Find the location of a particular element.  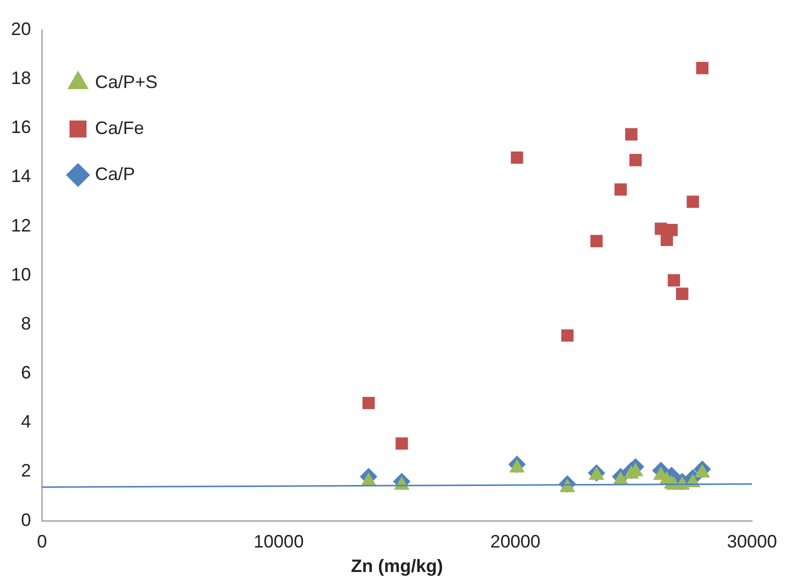

y-tick-label: 2 is located at coordinates (26, 470).